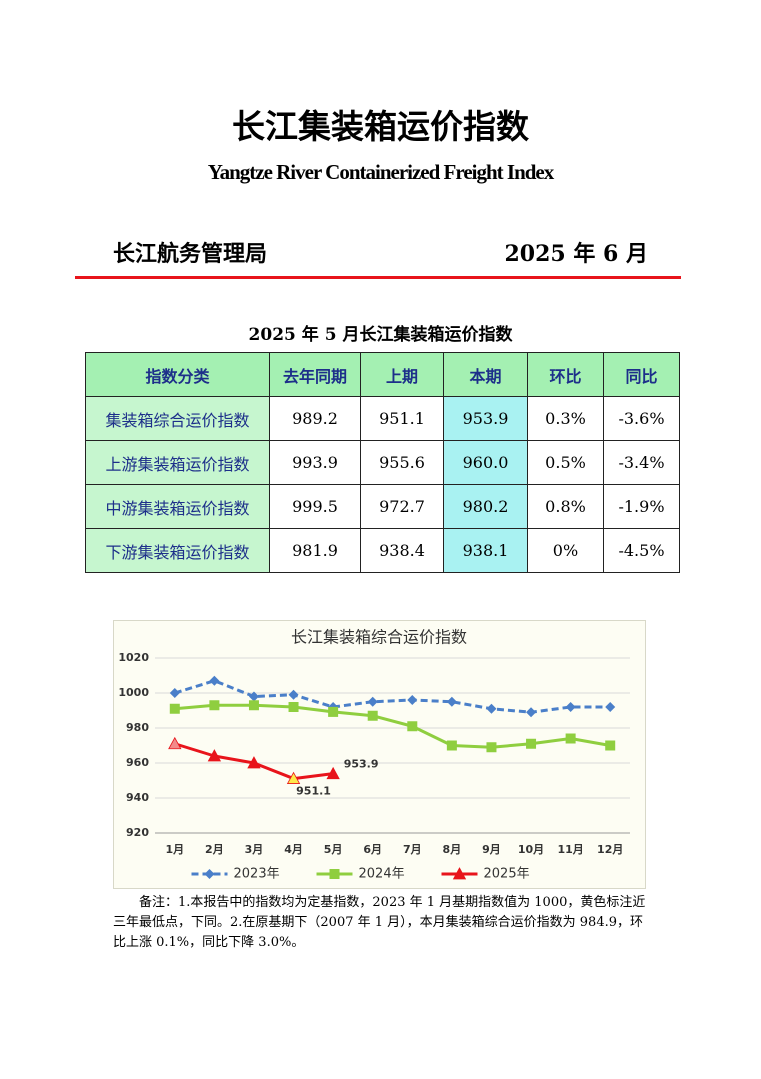 The image size is (761, 1079). Describe the element at coordinates (177, 418) in the screenshot. I see `table-cell: 集装箱综合运价指数` at that location.